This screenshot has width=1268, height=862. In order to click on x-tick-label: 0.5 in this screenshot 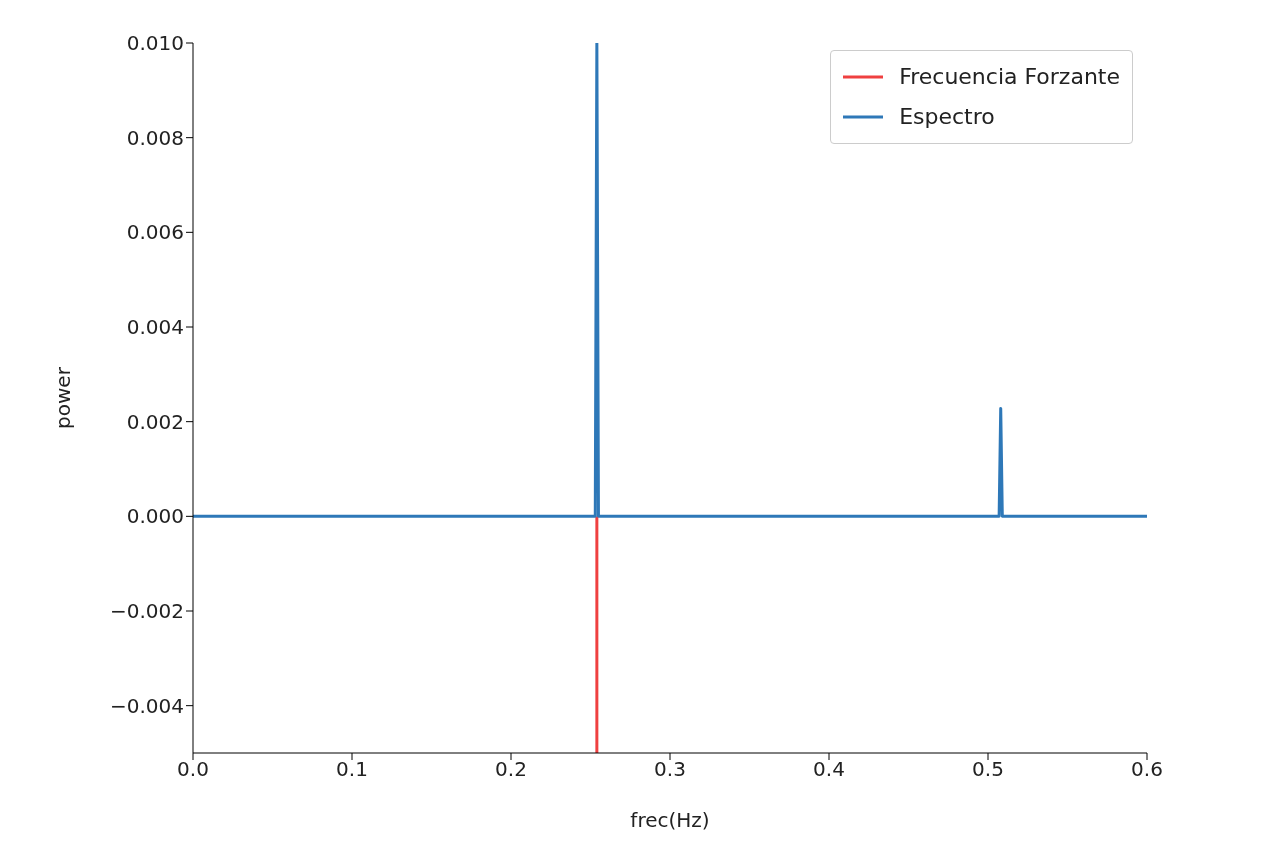, I will do `click(988, 769)`.